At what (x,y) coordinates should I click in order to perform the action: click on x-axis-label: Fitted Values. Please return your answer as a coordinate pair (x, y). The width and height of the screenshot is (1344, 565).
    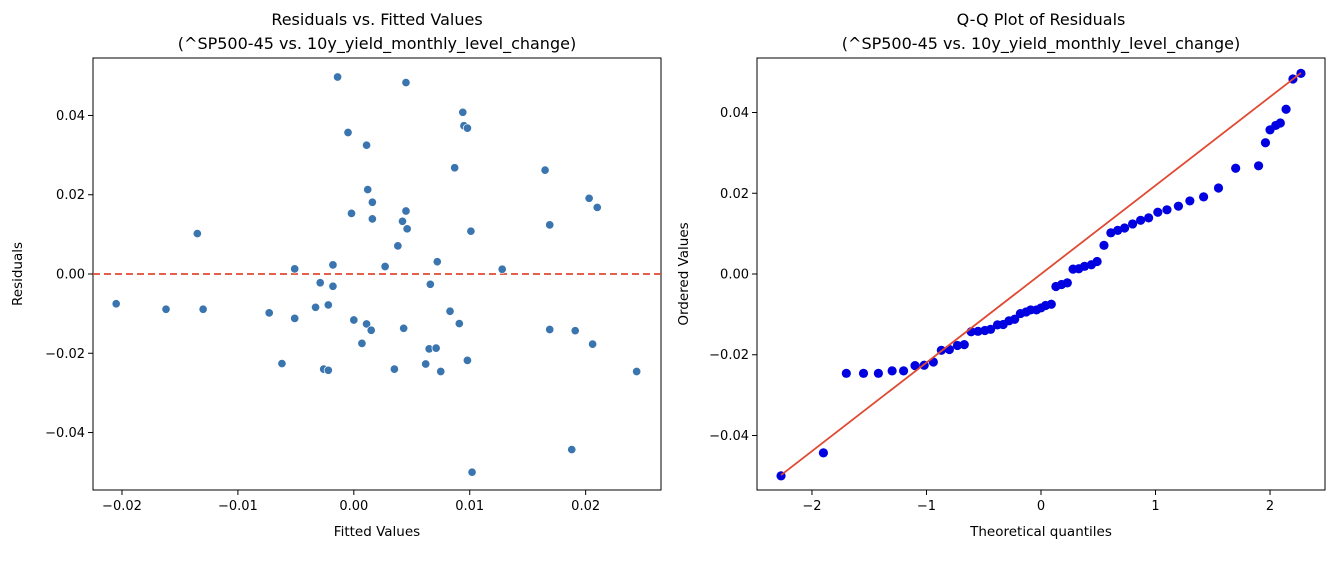
    Looking at the image, I should click on (377, 532).